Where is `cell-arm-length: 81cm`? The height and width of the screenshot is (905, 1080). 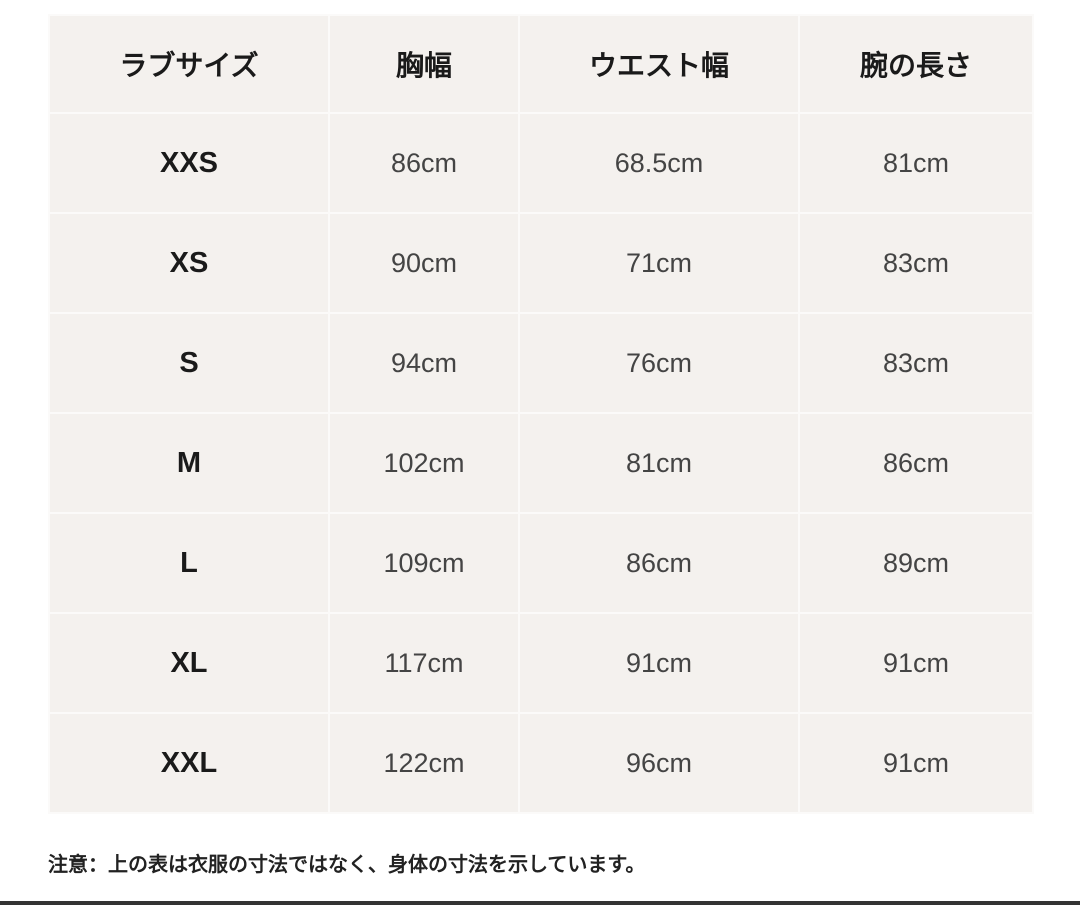 cell-arm-length: 81cm is located at coordinates (916, 163).